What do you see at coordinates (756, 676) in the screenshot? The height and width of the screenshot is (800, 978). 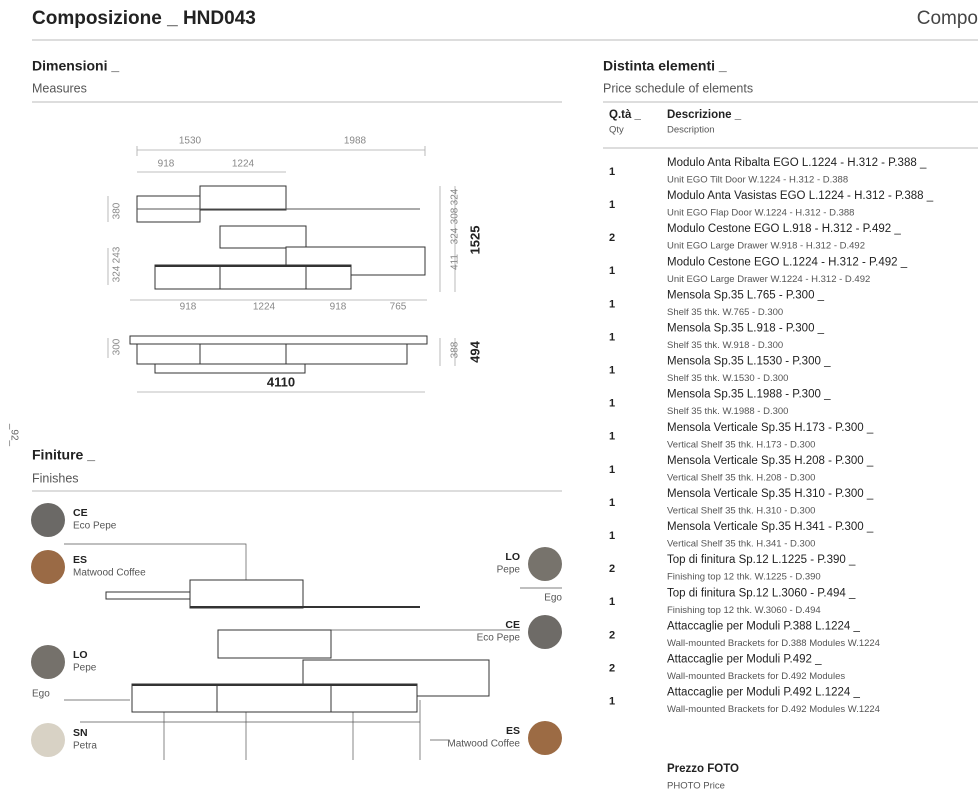 I see `row-description-en: Wall-mounted Brackets for D.492 Modules` at bounding box center [756, 676].